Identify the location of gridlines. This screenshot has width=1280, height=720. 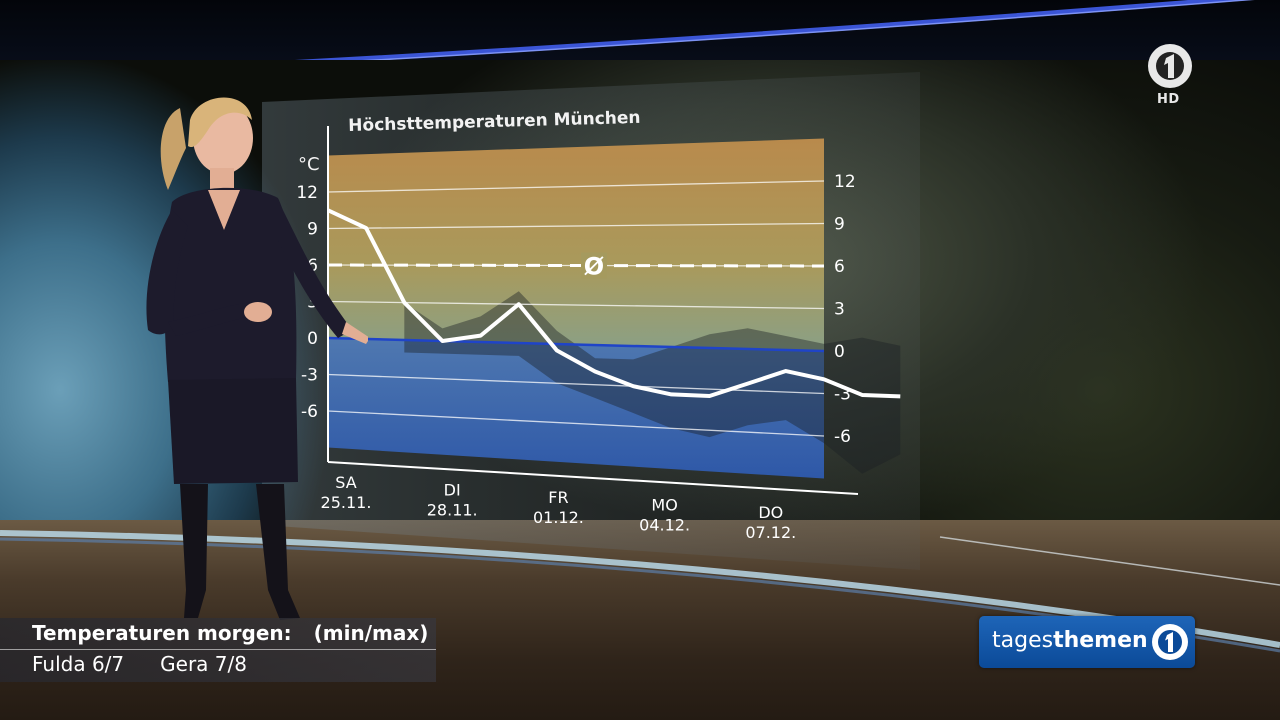
(576, 308).